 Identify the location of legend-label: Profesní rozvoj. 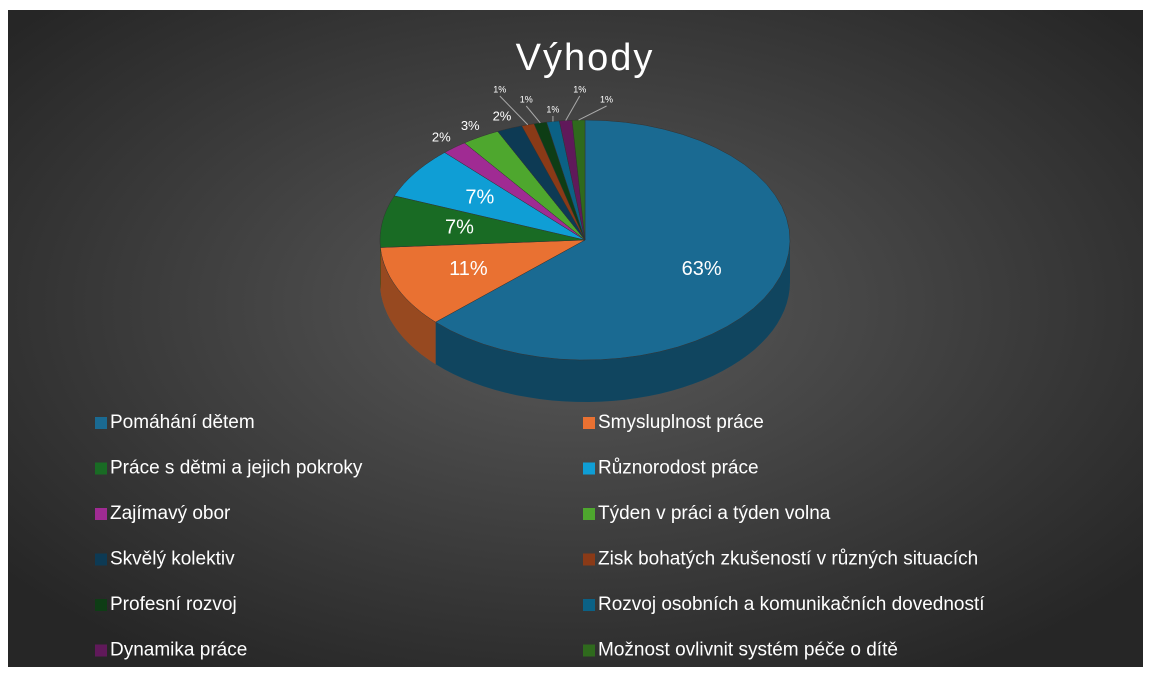
(173, 604).